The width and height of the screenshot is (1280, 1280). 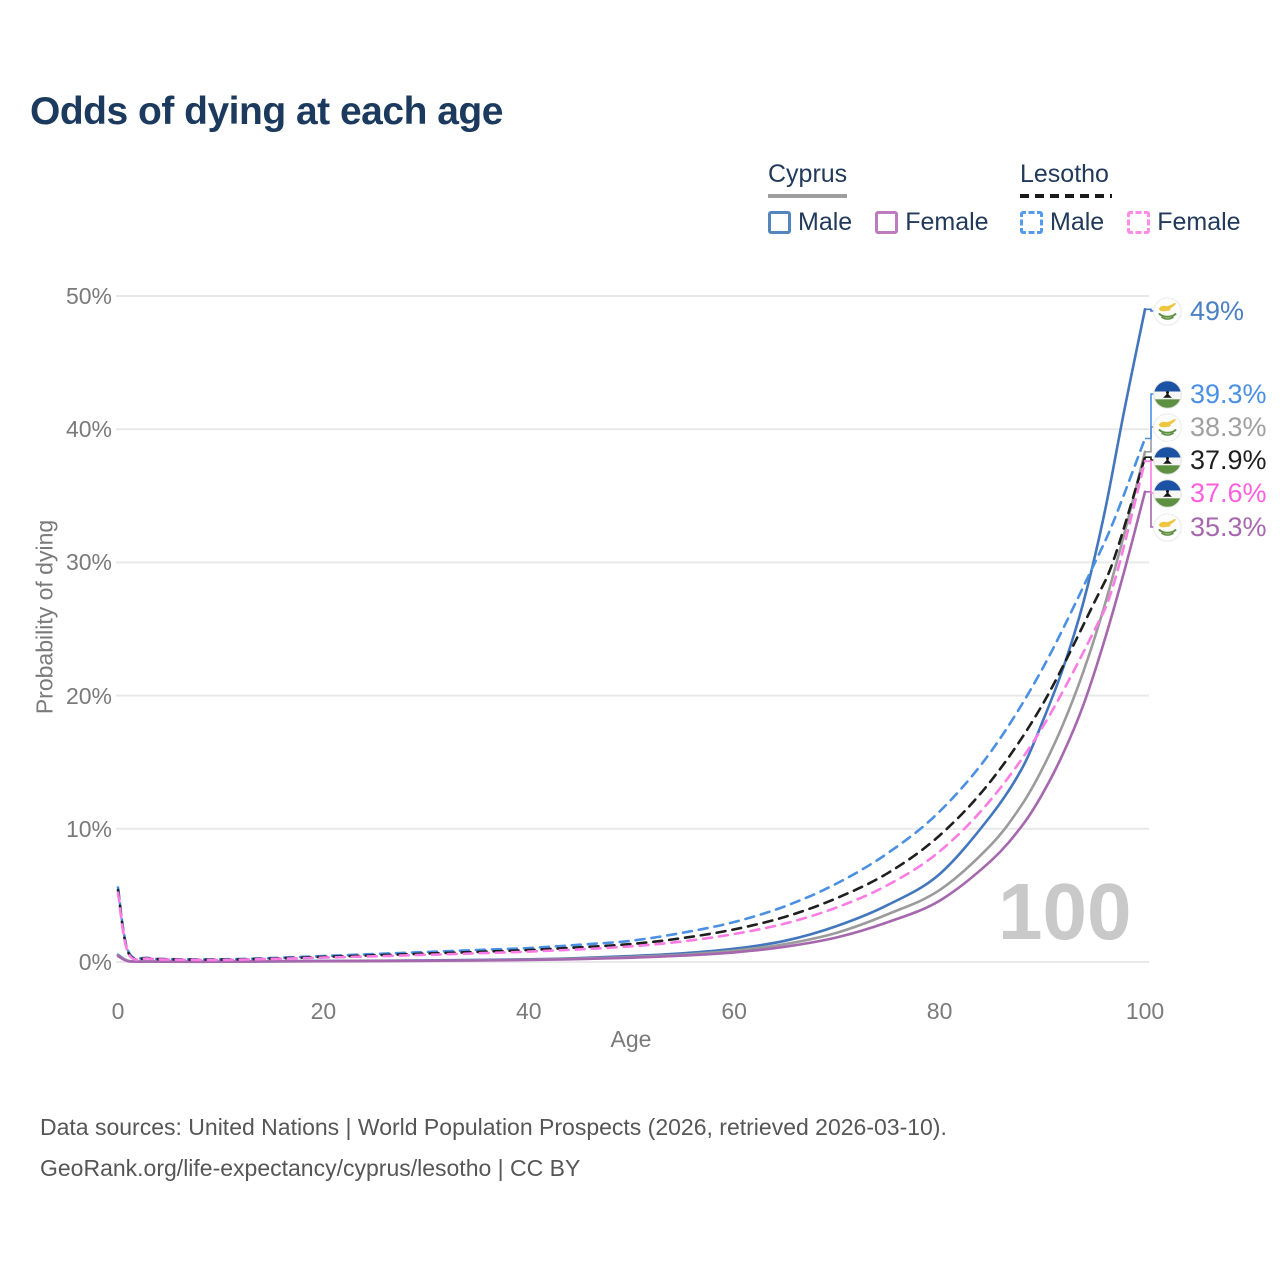 What do you see at coordinates (808, 196) in the screenshot?
I see `cyprus-line-style-sample` at bounding box center [808, 196].